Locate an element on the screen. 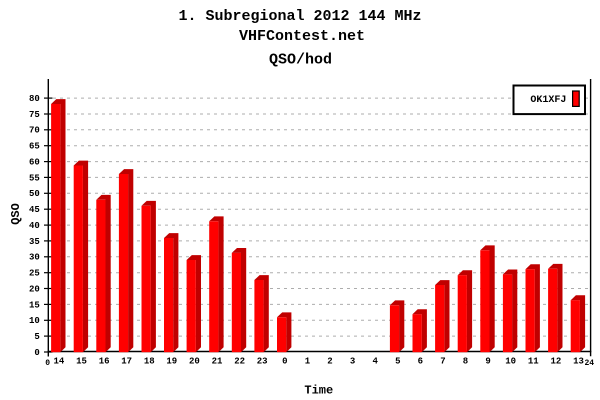 The height and width of the screenshot is (400, 600). svg-text: 65 is located at coordinates (34, 147).